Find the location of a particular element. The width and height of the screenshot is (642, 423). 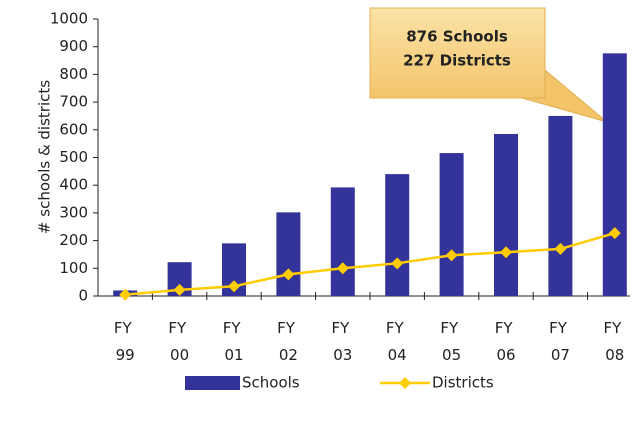

y-tick-label: 900 is located at coordinates (73, 46).